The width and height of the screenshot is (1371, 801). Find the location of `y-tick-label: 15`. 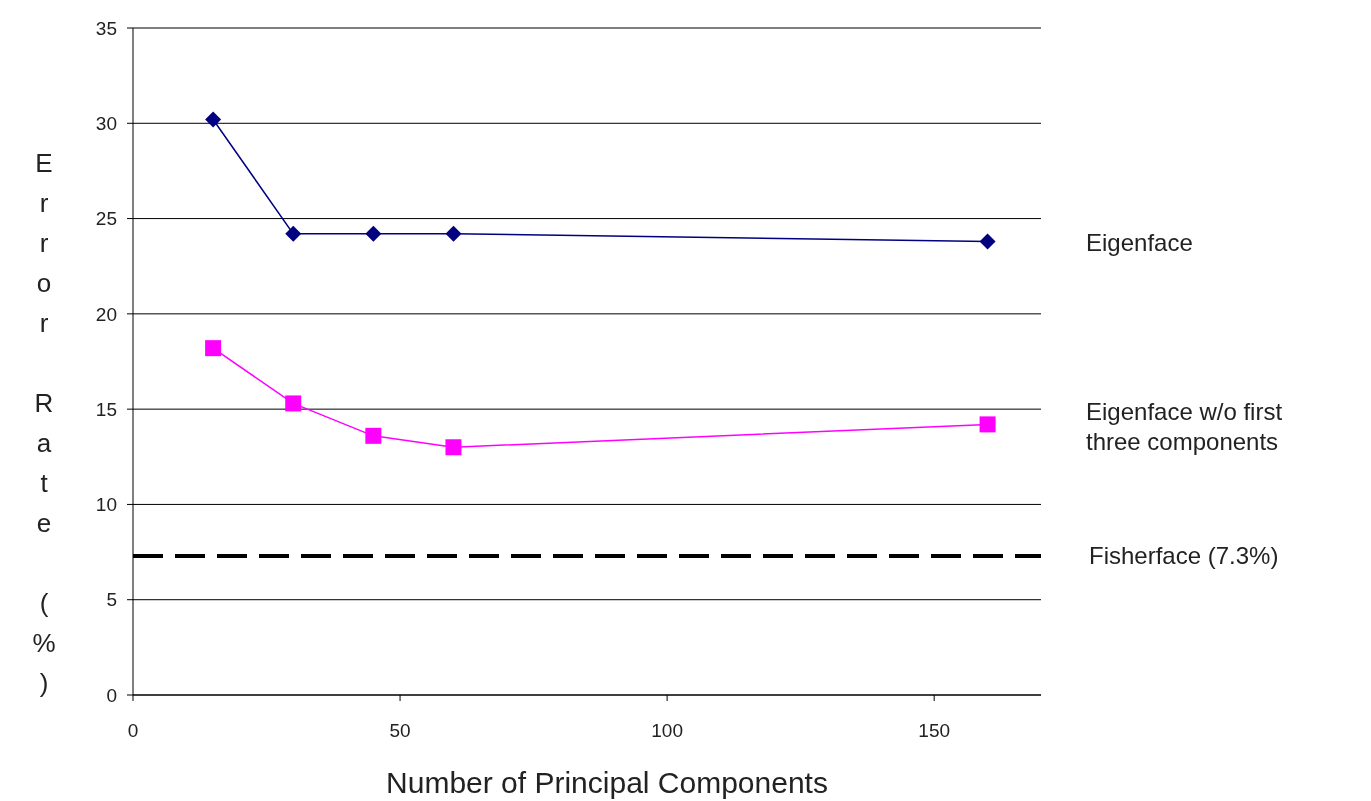

y-tick-label: 15 is located at coordinates (106, 409).